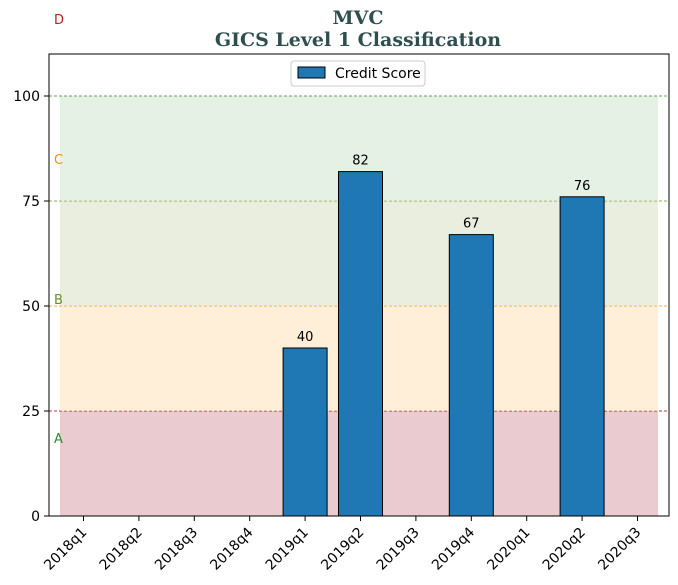 The height and width of the screenshot is (585, 678). Describe the element at coordinates (358, 18) in the screenshot. I see `chart-title: MVC` at that location.